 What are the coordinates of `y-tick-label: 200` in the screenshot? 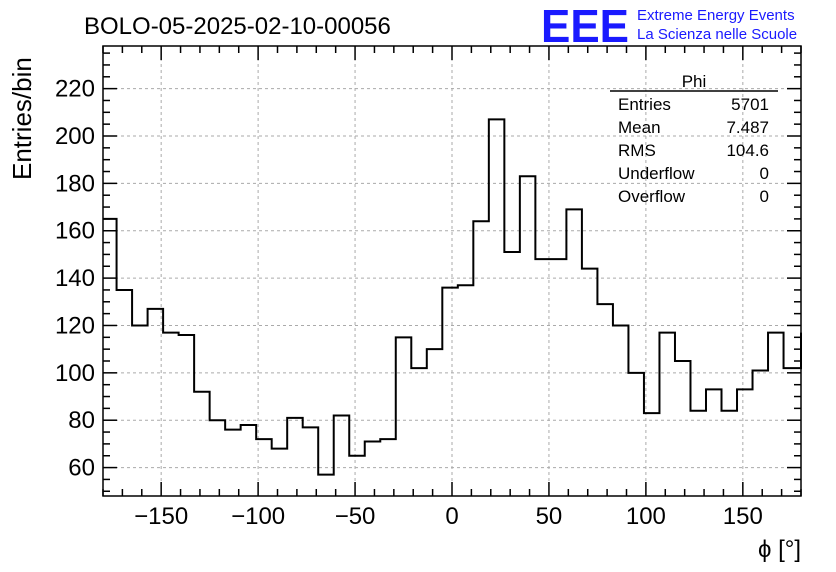 It's located at (75, 136).